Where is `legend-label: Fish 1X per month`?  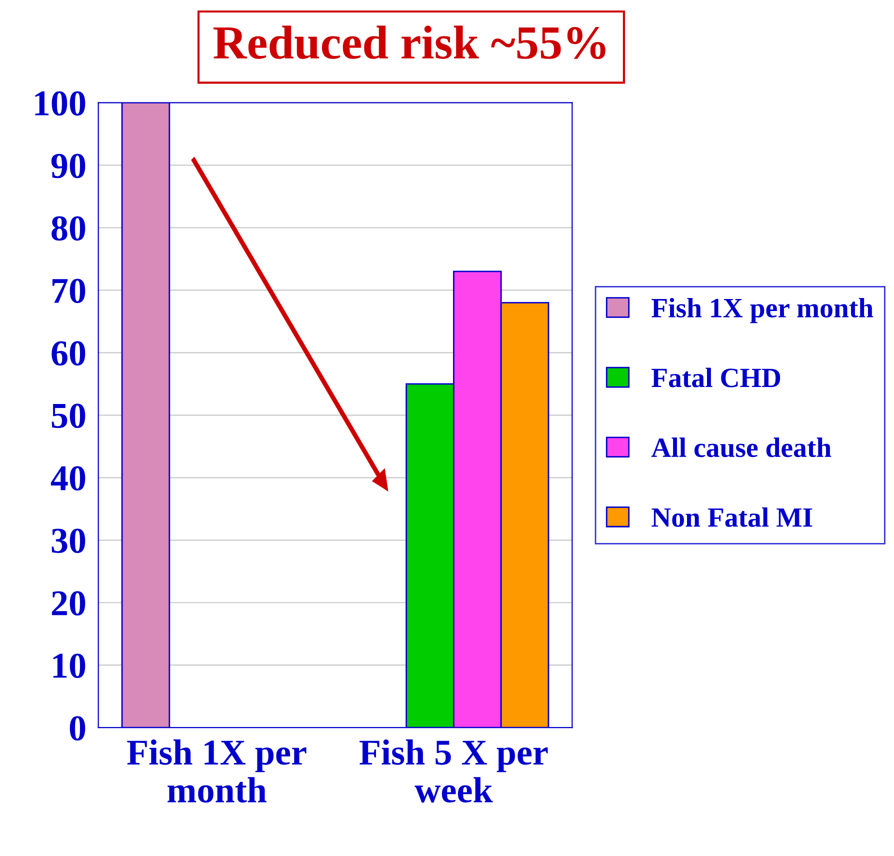 legend-label: Fish 1X per month is located at coordinates (763, 311).